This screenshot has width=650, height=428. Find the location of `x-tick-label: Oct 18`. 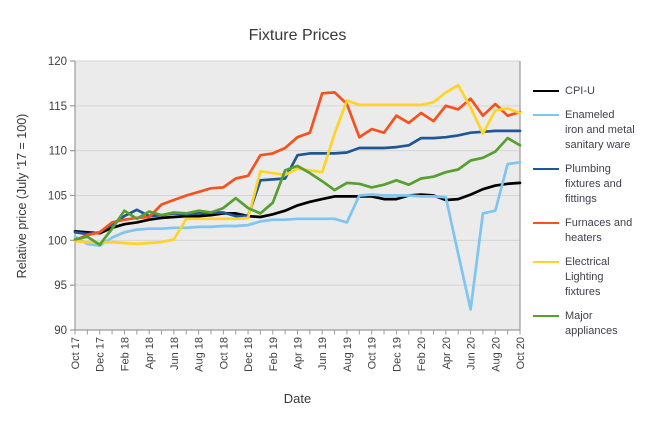

x-tick-label: Oct 18 is located at coordinates (224, 353).